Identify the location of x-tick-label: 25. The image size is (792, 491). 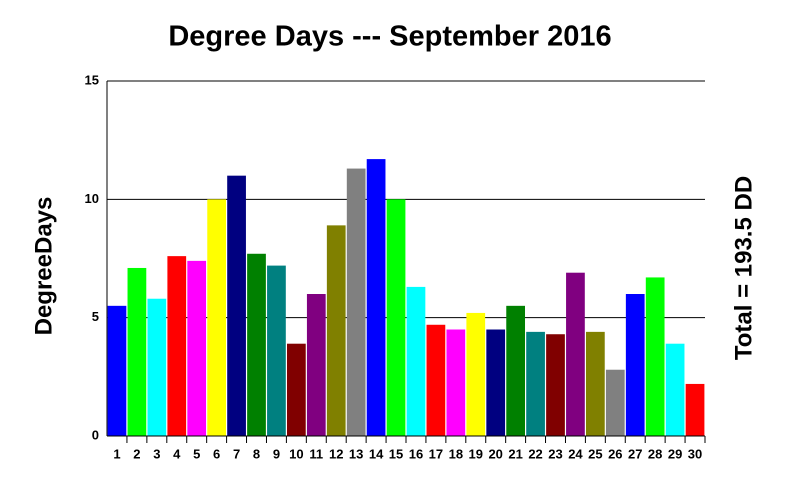
(595, 453).